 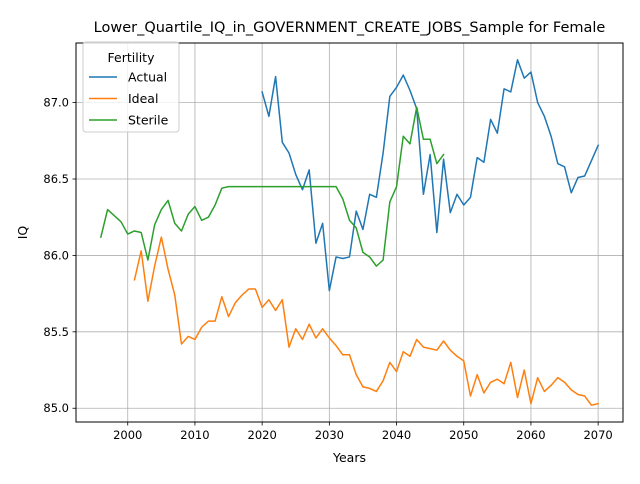 What do you see at coordinates (56, 332) in the screenshot?
I see `y-tick-label: 85.5` at bounding box center [56, 332].